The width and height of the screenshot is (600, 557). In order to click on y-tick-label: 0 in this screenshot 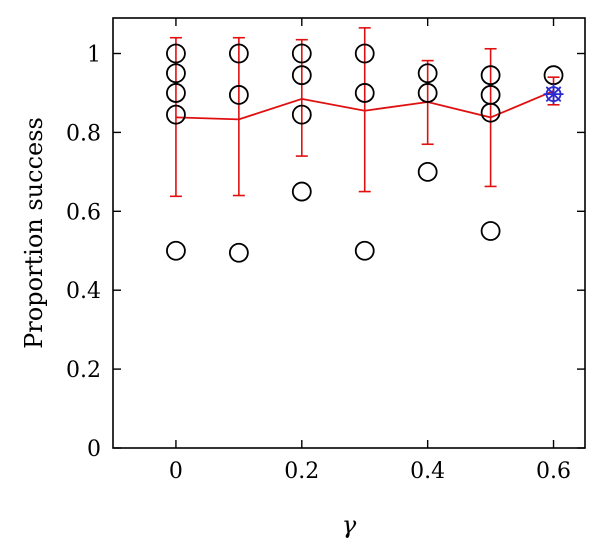, I will do `click(94, 449)`.